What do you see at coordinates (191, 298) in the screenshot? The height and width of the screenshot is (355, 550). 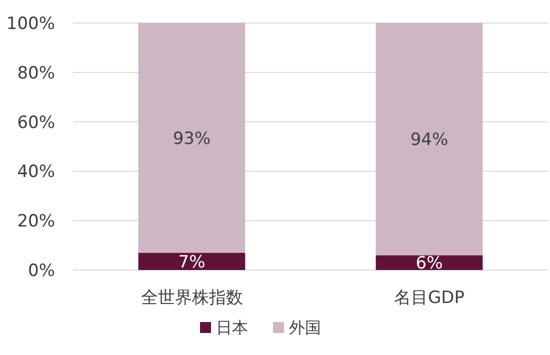 I see `x-tick-label: 全世界株指数` at bounding box center [191, 298].